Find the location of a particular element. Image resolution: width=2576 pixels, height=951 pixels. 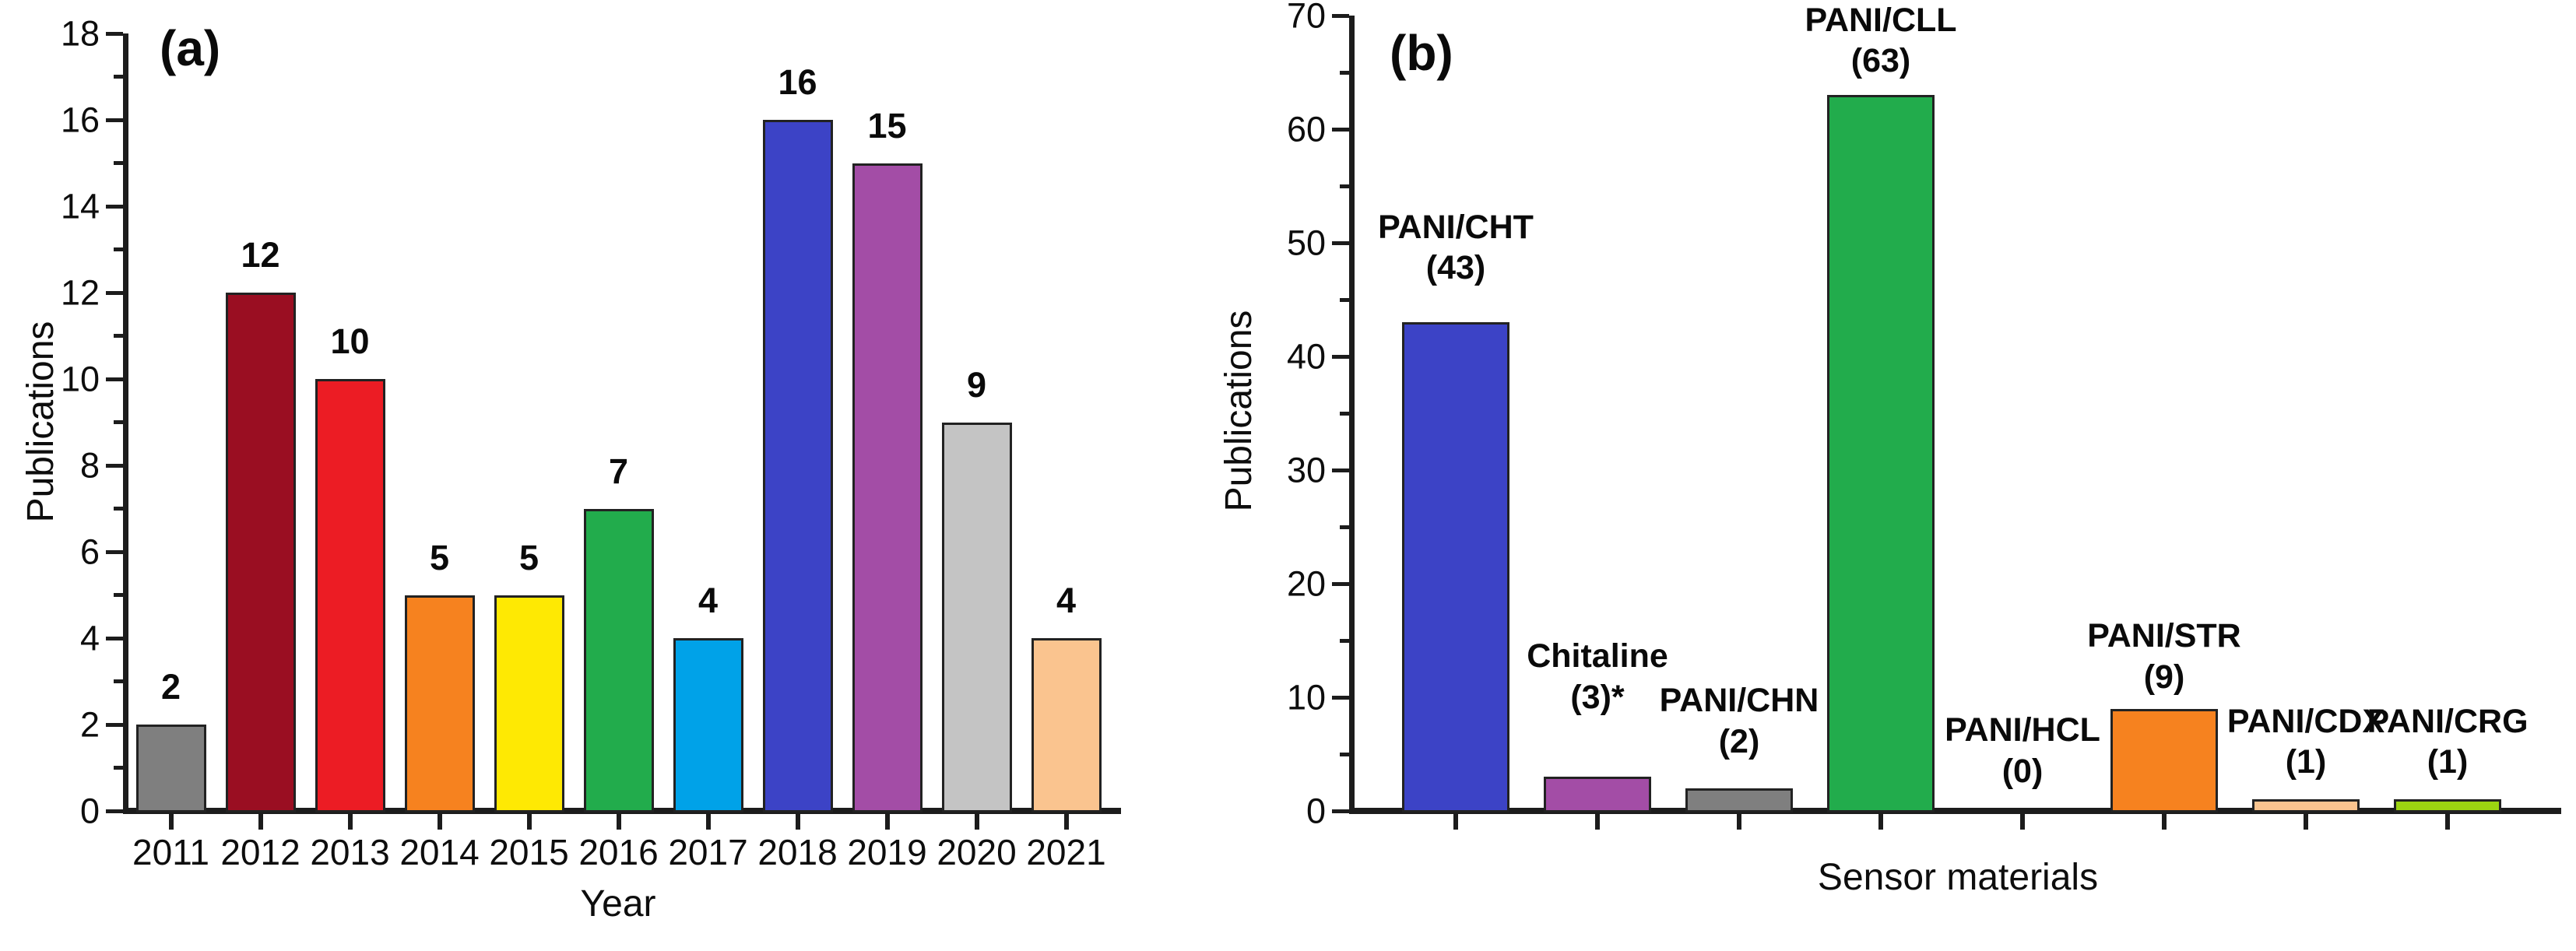

bar-2017 is located at coordinates (708, 725).